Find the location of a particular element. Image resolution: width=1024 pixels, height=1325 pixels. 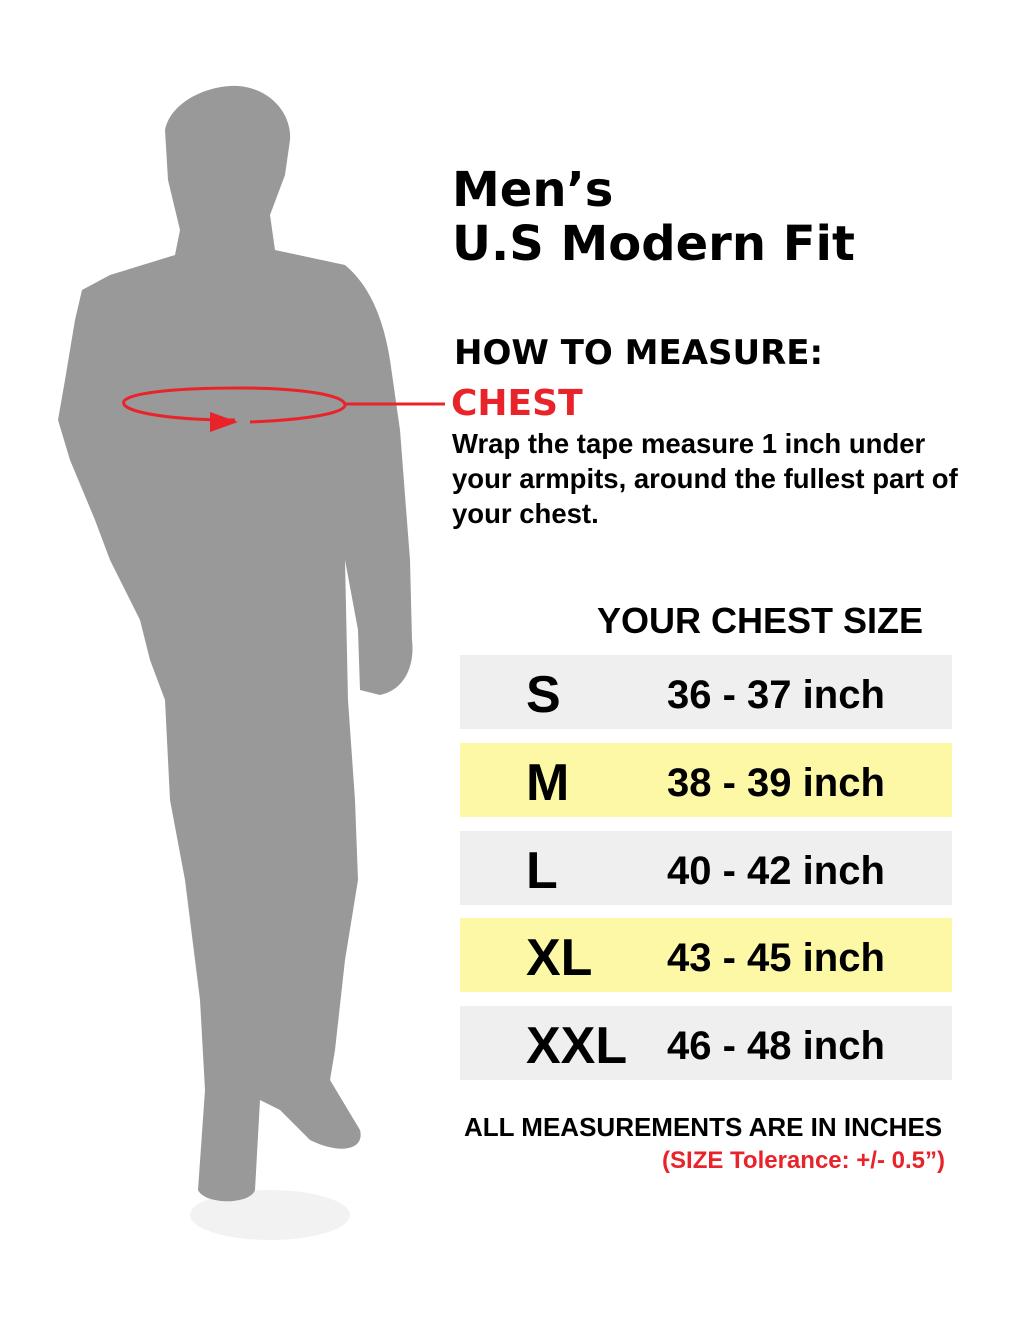

title-line-1: Men’s is located at coordinates (533, 190).